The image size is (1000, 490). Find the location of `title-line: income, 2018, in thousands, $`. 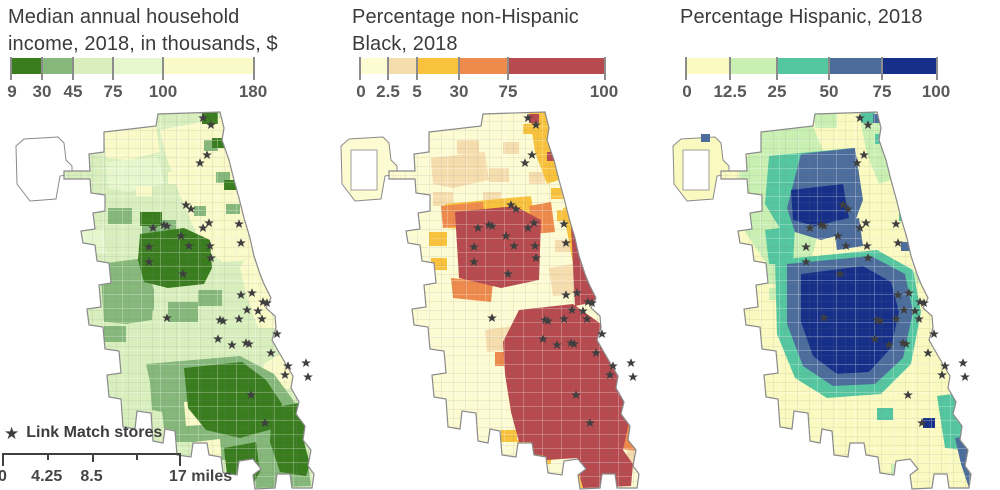

title-line: income, 2018, in thousands, $ is located at coordinates (143, 44).